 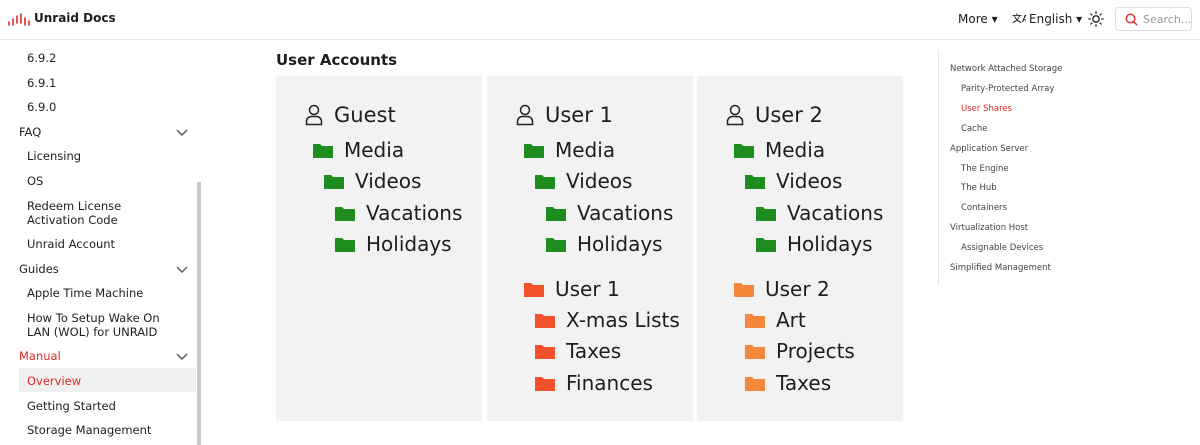 What do you see at coordinates (19, 20) in the screenshot?
I see `logo` at bounding box center [19, 20].